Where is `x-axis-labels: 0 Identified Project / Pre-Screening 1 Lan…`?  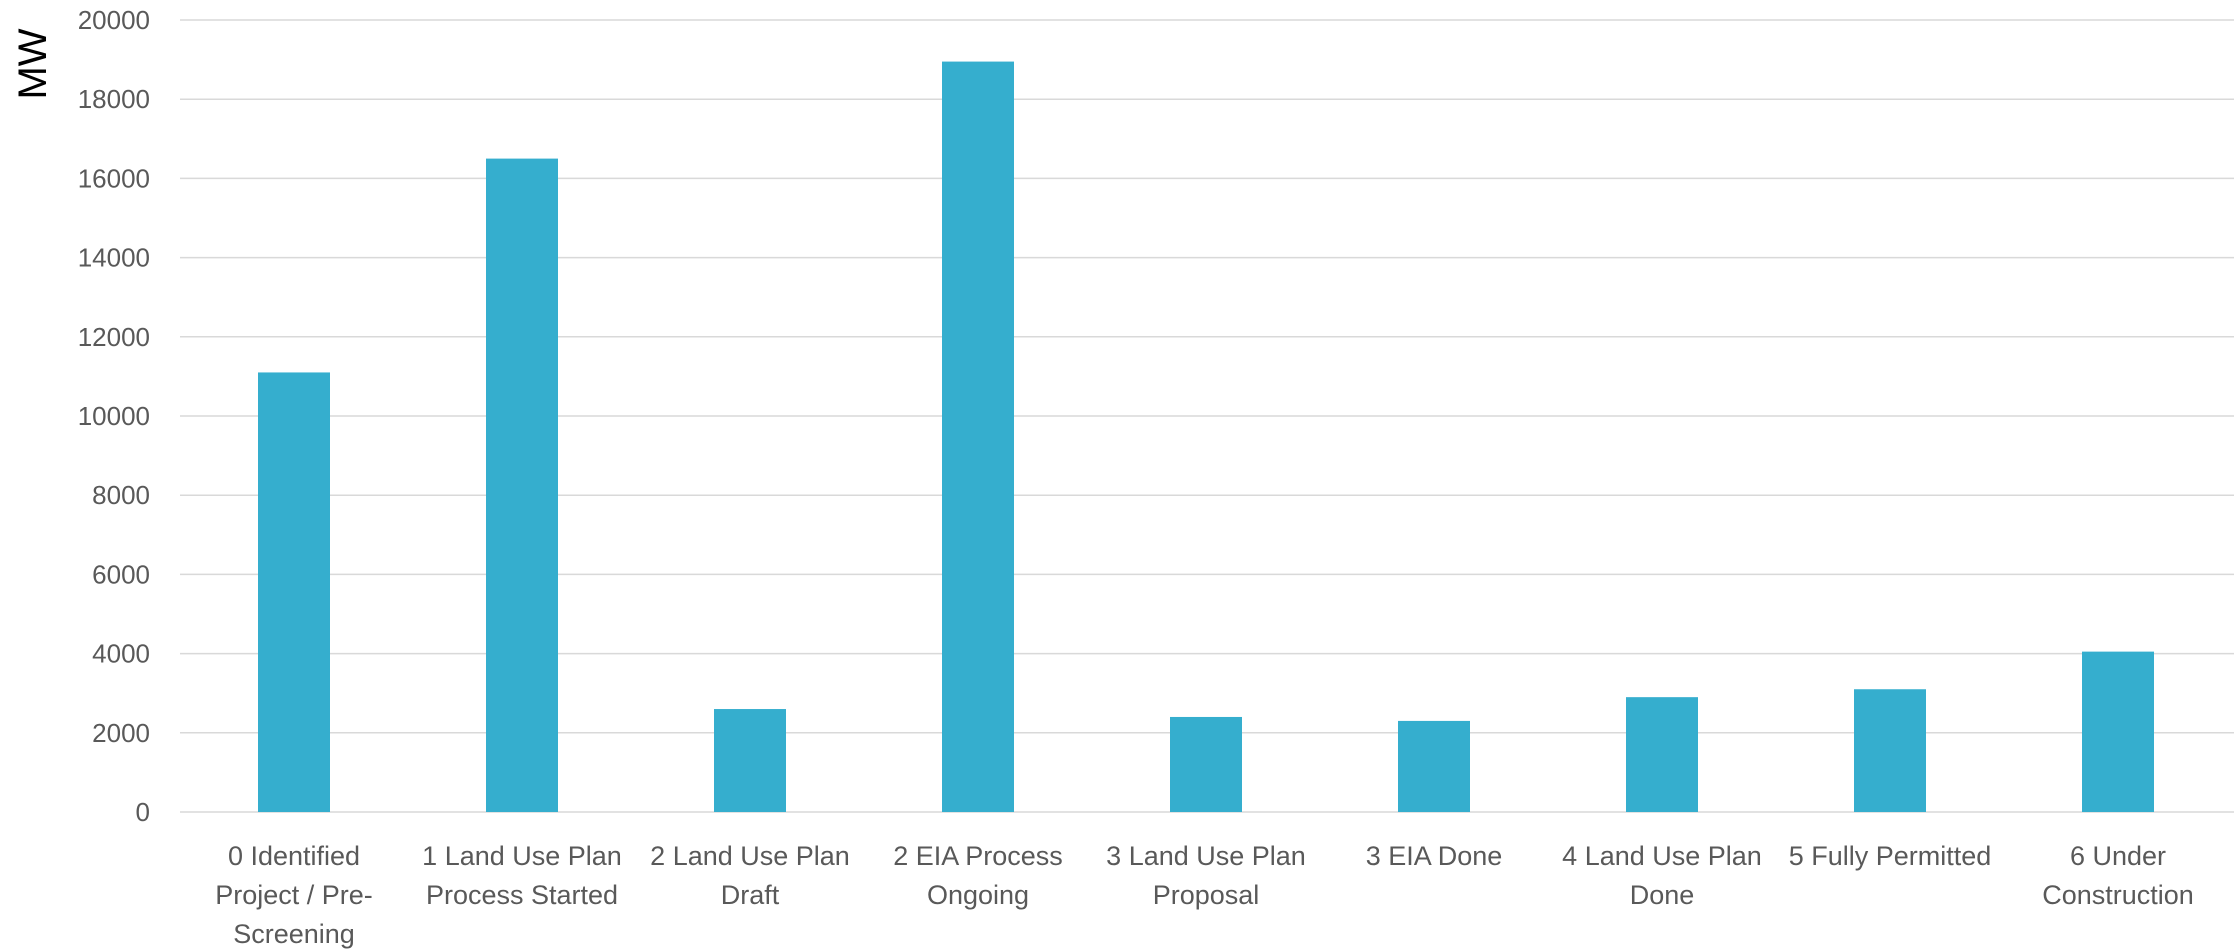 x-axis-labels: 0 Identified Project / Pre-Screening 1 Lan… is located at coordinates (1204, 895).